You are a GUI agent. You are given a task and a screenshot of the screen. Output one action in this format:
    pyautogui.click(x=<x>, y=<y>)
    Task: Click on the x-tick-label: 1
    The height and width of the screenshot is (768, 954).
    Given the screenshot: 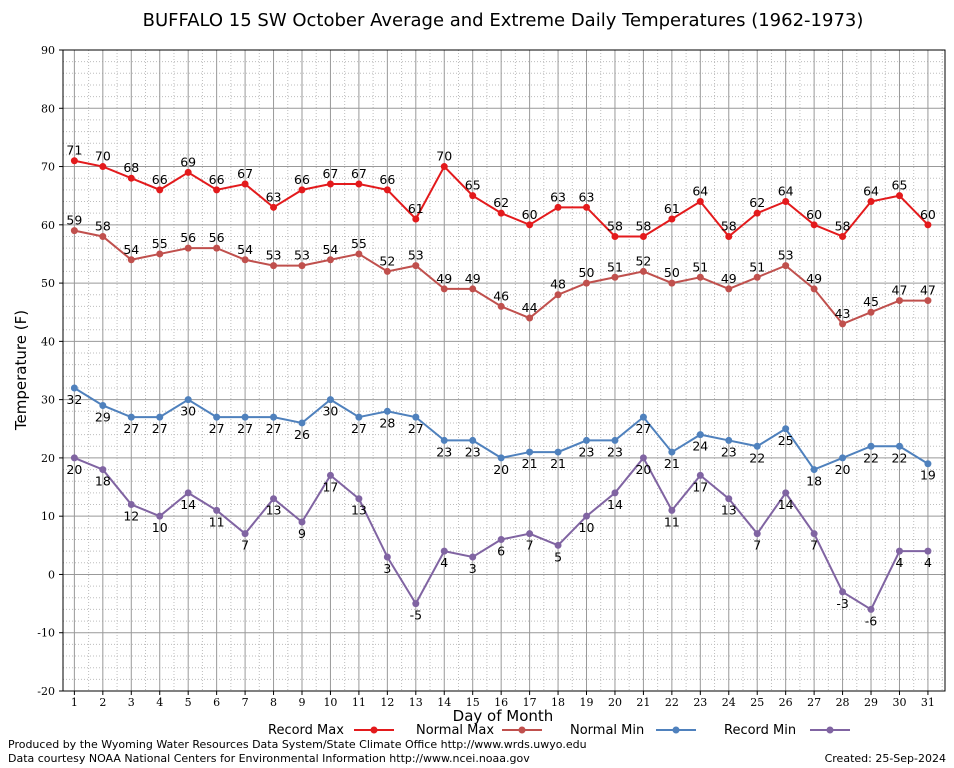 What is the action you would take?
    pyautogui.click(x=74, y=702)
    